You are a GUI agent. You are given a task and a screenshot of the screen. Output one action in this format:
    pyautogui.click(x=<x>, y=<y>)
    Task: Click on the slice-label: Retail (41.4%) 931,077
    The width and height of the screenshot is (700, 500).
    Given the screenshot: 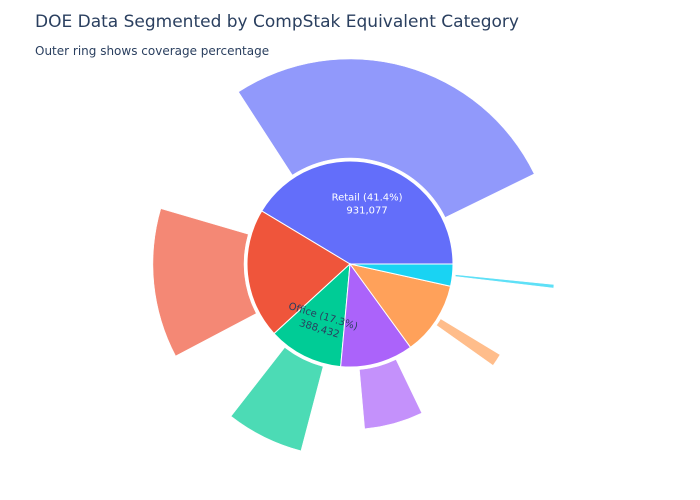 What is the action you would take?
    pyautogui.click(x=367, y=204)
    